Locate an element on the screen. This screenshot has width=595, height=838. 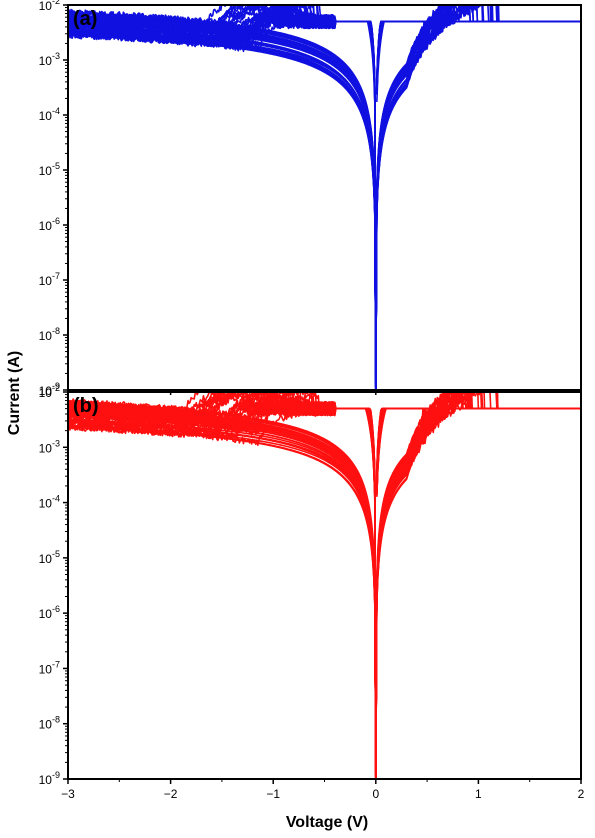
panel-label: (a) is located at coordinates (85, 19).